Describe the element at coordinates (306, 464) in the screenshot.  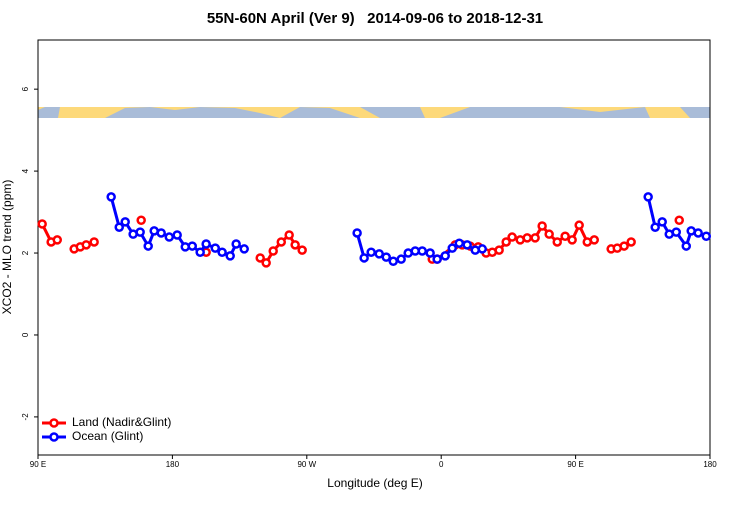
I see `x-tick-label: 90 W` at that location.